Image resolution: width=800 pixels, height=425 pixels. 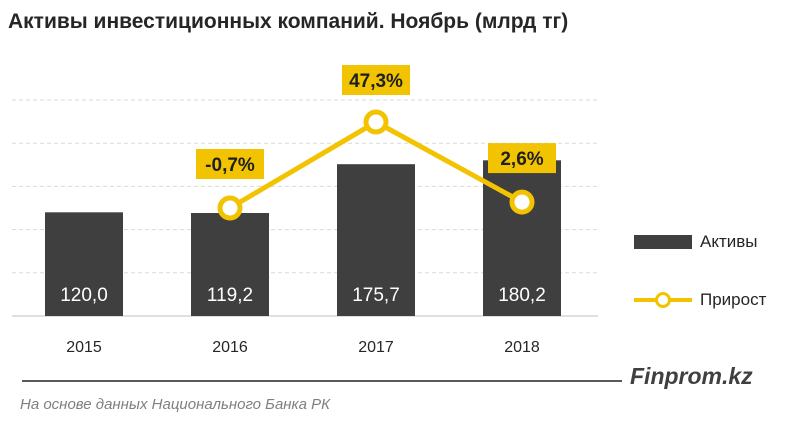 What do you see at coordinates (663, 300) in the screenshot?
I see `legend-line-swatch` at bounding box center [663, 300].